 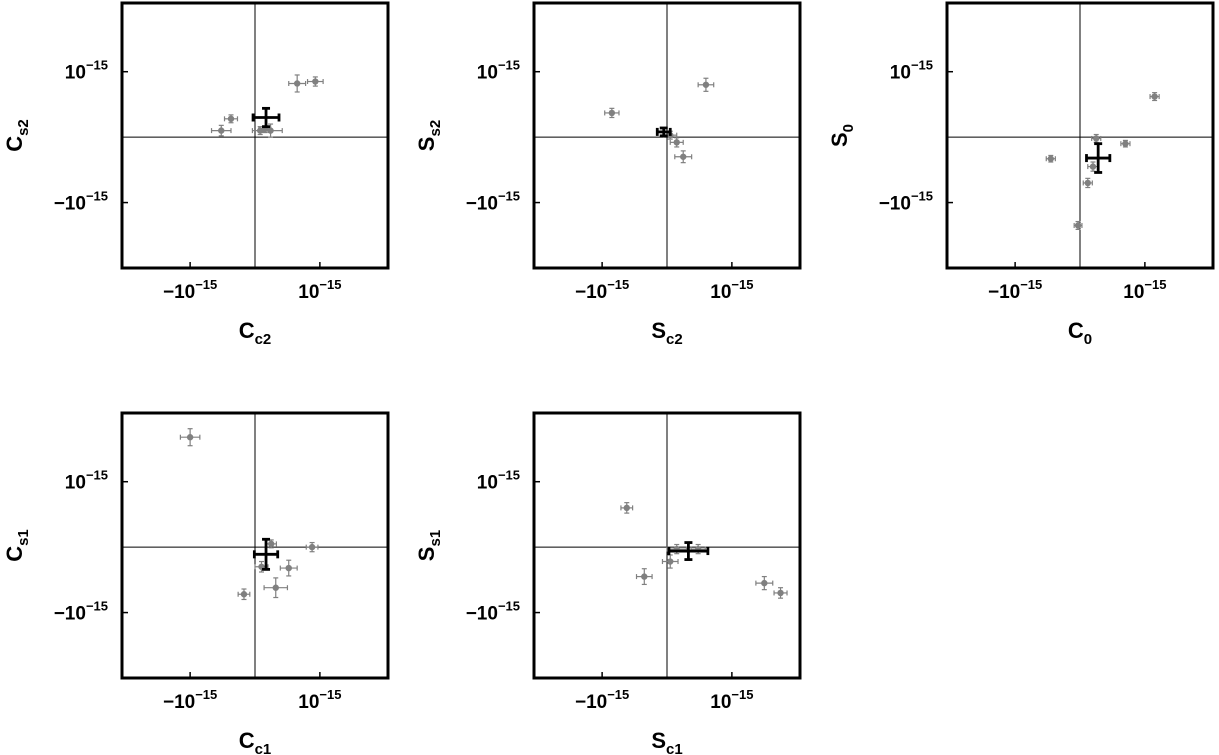 What do you see at coordinates (17, 545) in the screenshot?
I see `y-axis-label: Cs1` at bounding box center [17, 545].